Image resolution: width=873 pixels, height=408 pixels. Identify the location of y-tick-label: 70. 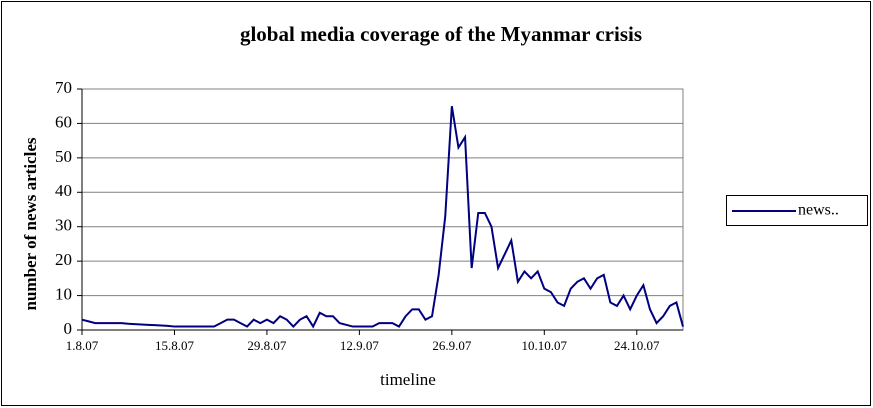
(63, 87).